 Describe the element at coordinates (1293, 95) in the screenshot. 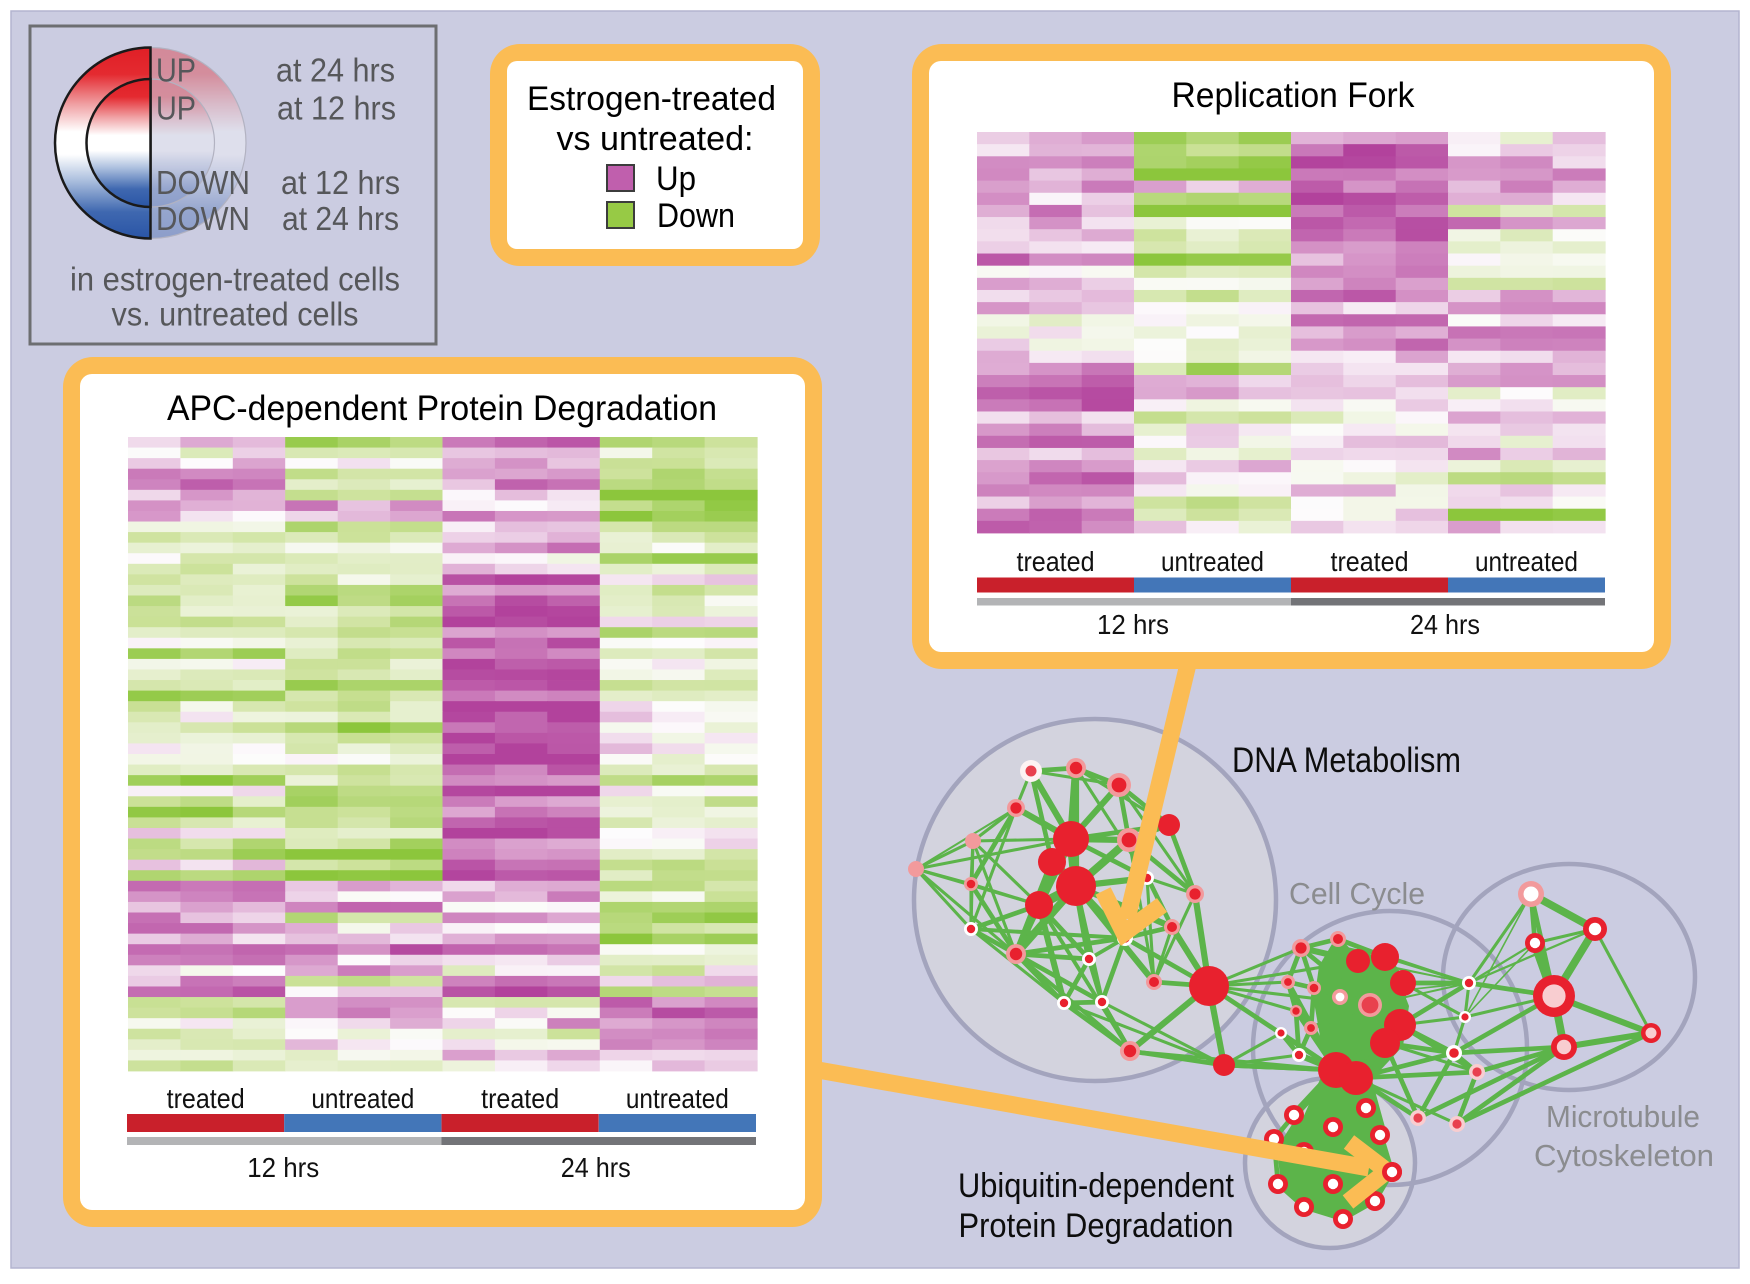

I see `svg-text: Replication Fork` at that location.